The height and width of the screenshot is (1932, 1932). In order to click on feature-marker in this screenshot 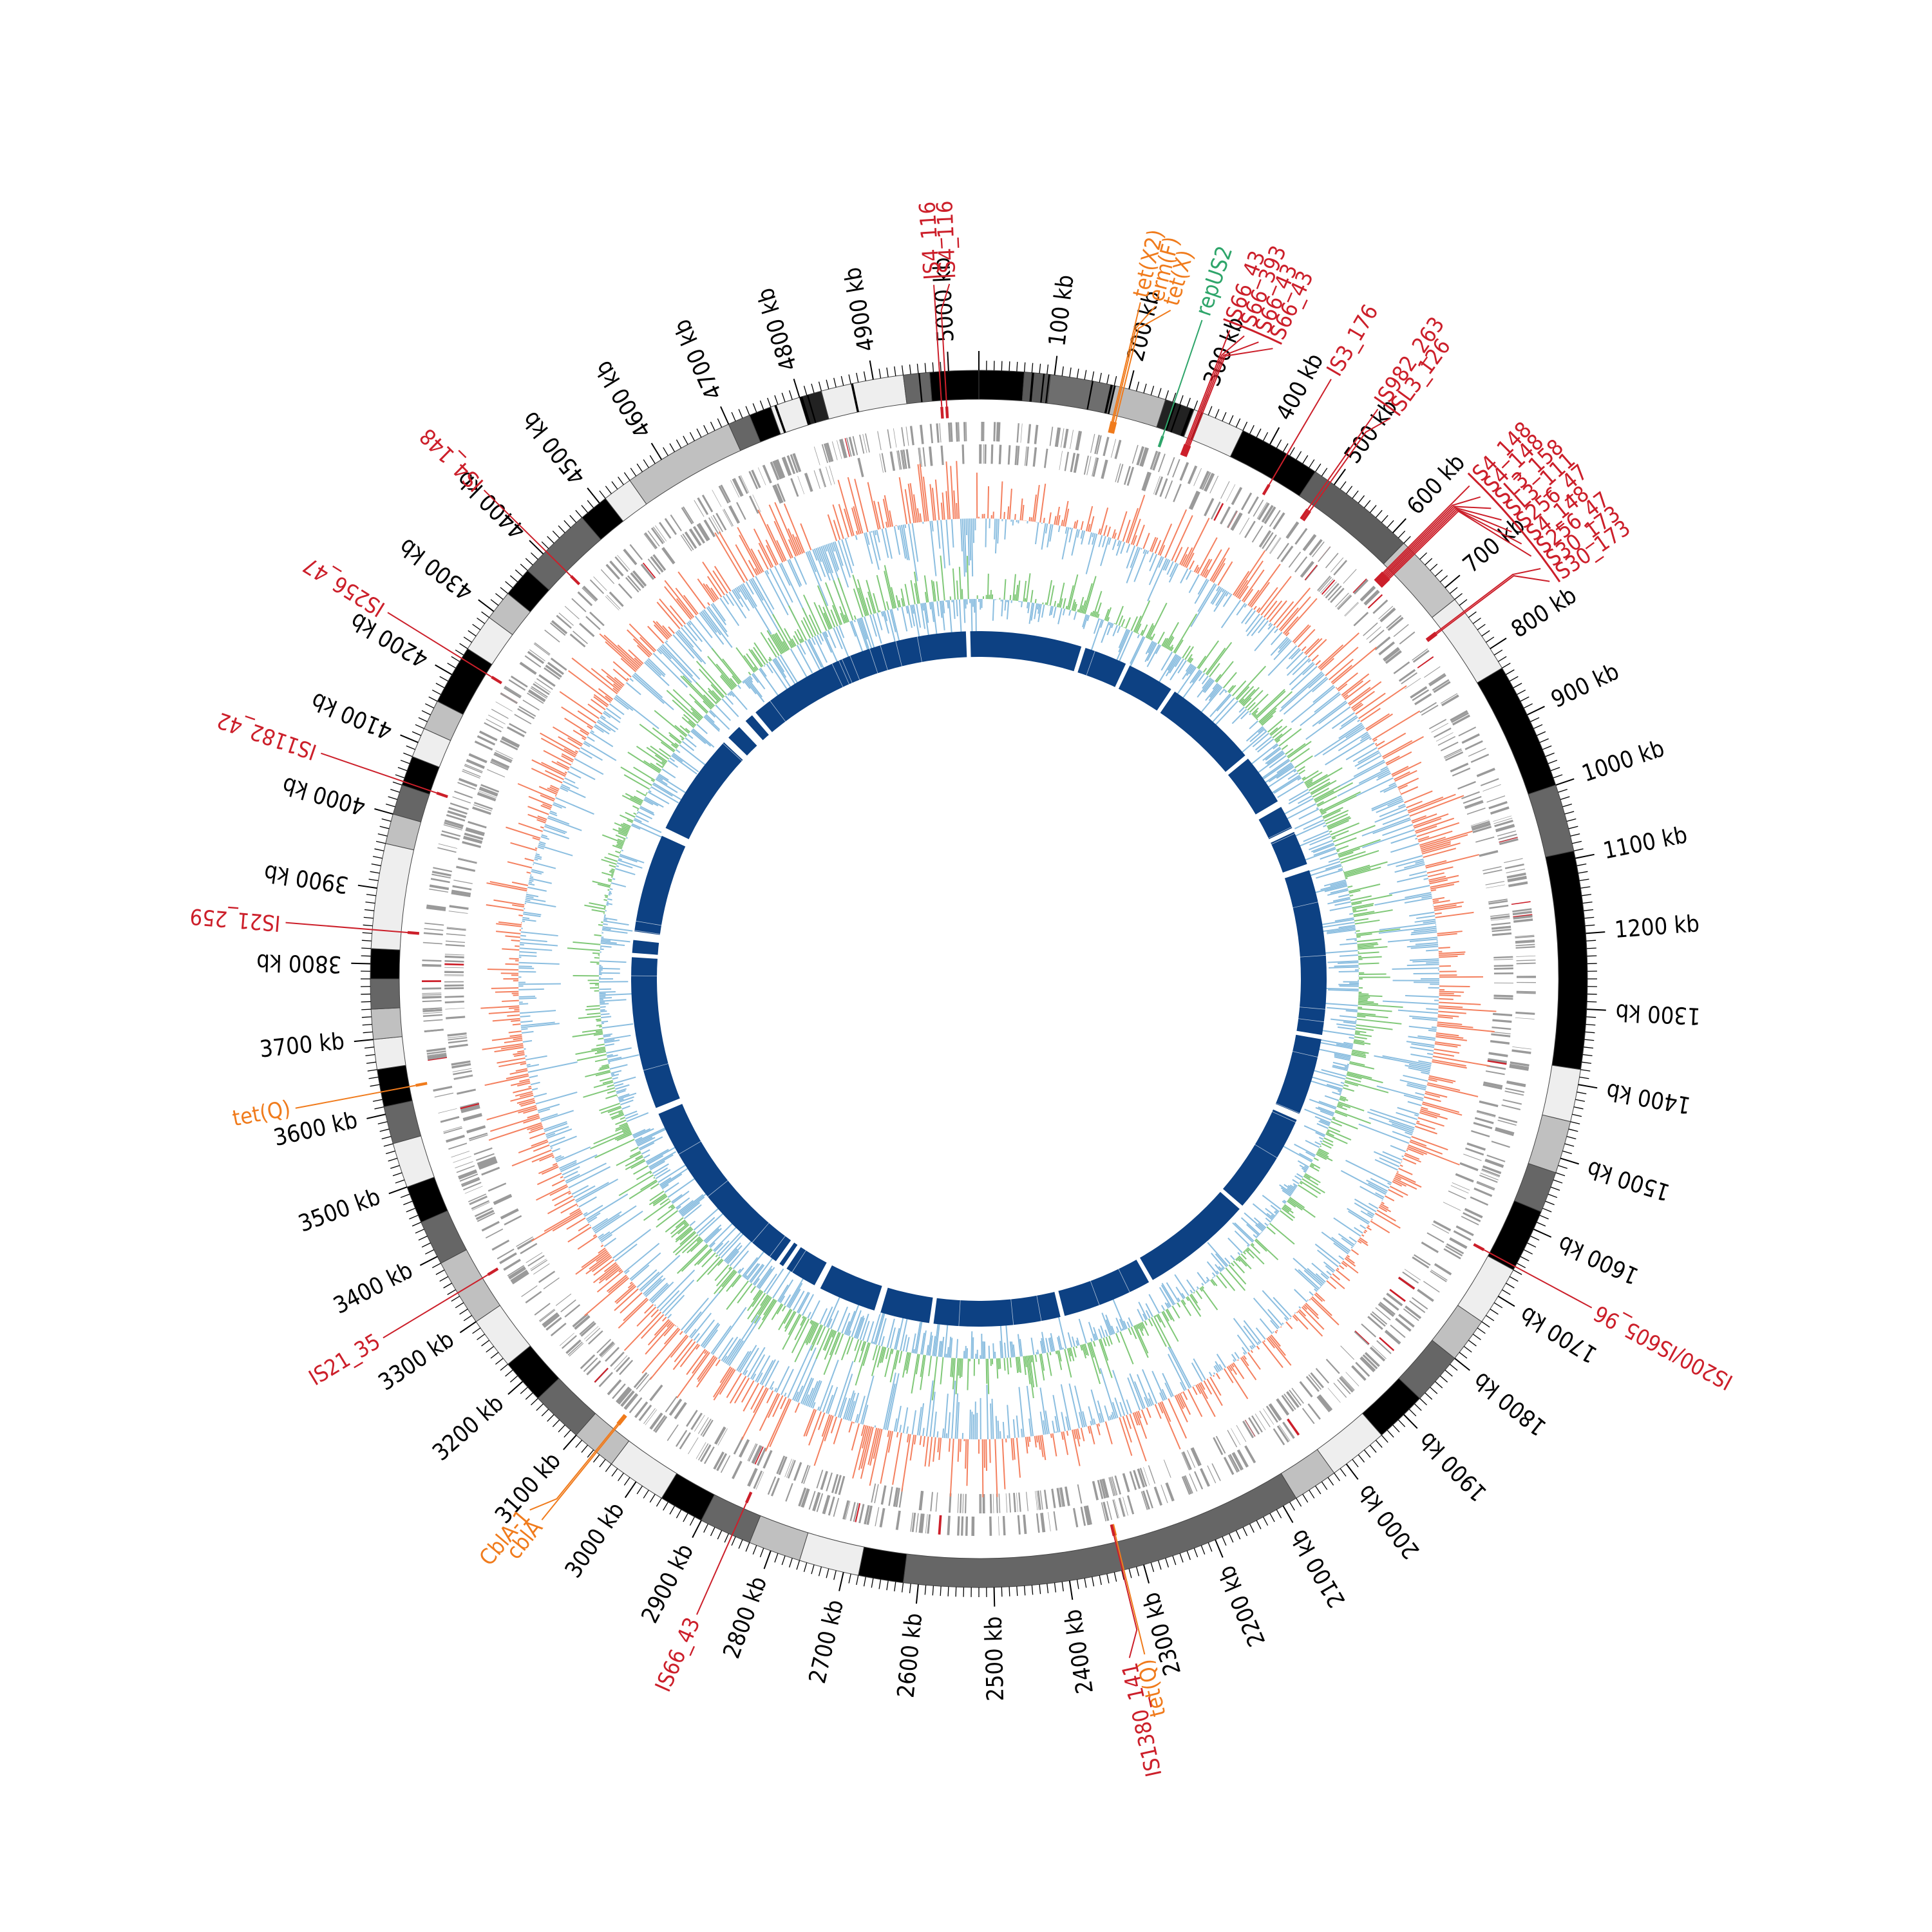, I will do `click(1160, 442)`.